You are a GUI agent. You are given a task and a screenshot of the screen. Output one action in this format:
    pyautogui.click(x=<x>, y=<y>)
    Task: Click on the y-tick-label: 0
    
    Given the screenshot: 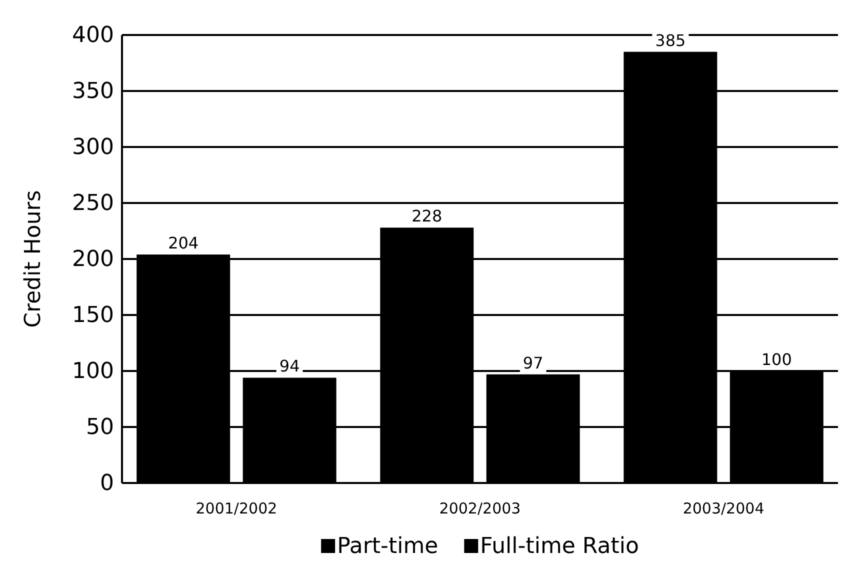 What is the action you would take?
    pyautogui.click(x=107, y=483)
    